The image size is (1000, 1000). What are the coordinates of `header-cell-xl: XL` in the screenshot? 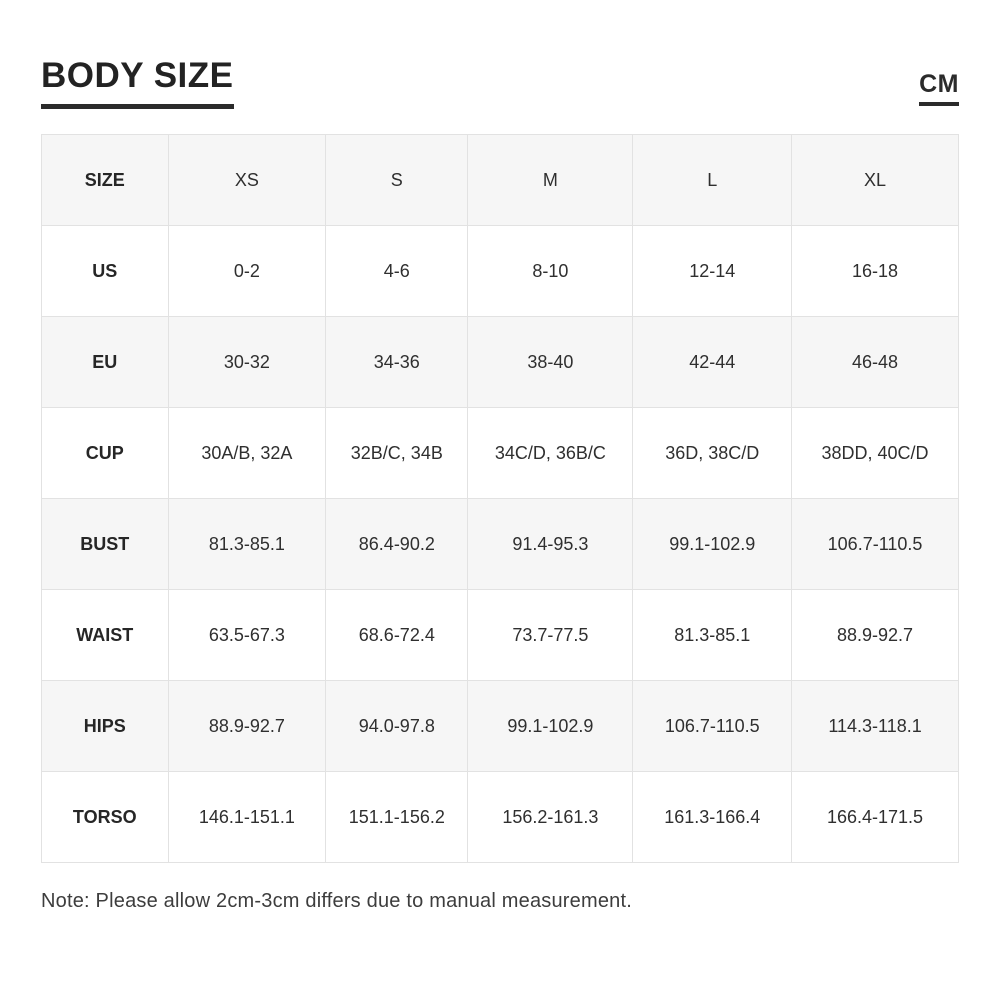 It's located at (875, 180).